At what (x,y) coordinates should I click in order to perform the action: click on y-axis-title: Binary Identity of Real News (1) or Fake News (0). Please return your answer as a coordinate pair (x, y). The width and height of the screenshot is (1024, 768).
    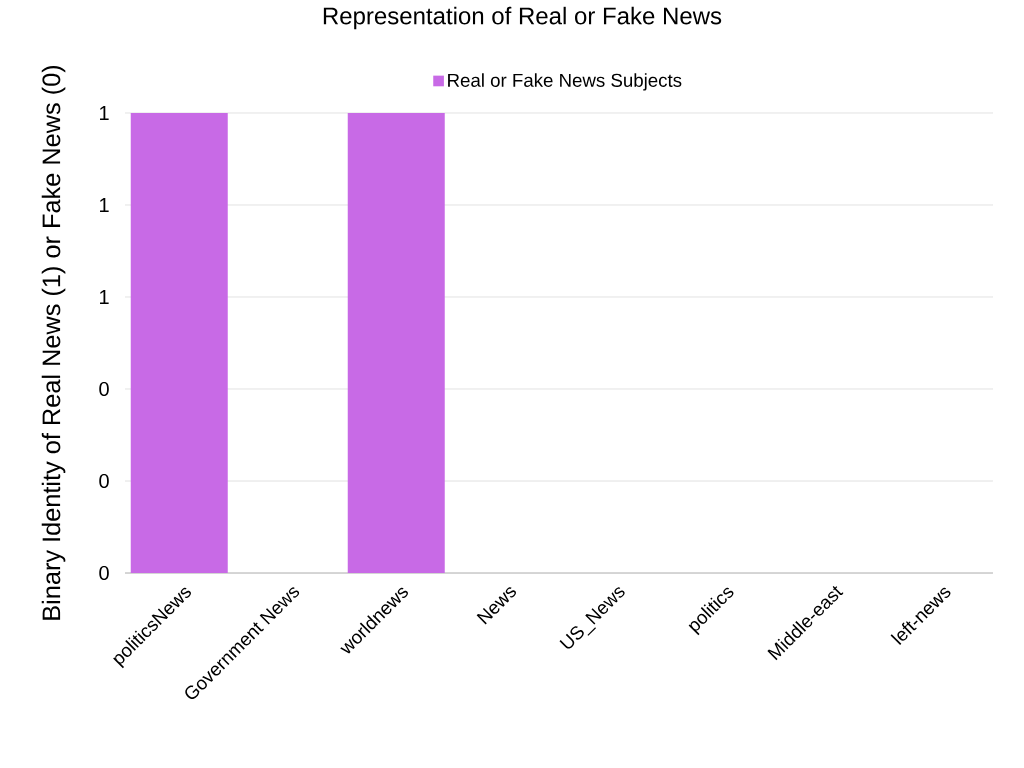
    Looking at the image, I should click on (53, 342).